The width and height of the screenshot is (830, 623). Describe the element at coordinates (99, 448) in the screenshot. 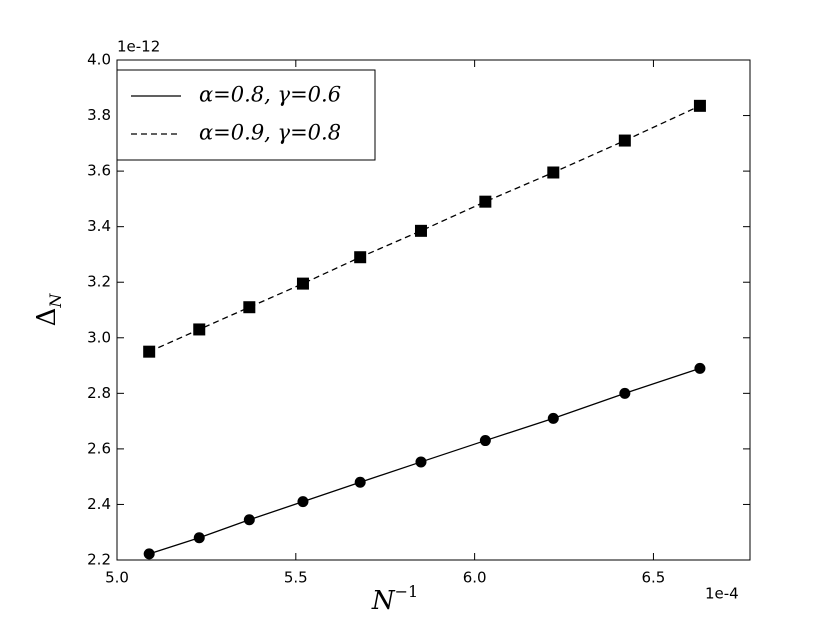

I see `y-tick-label: 2.6` at that location.